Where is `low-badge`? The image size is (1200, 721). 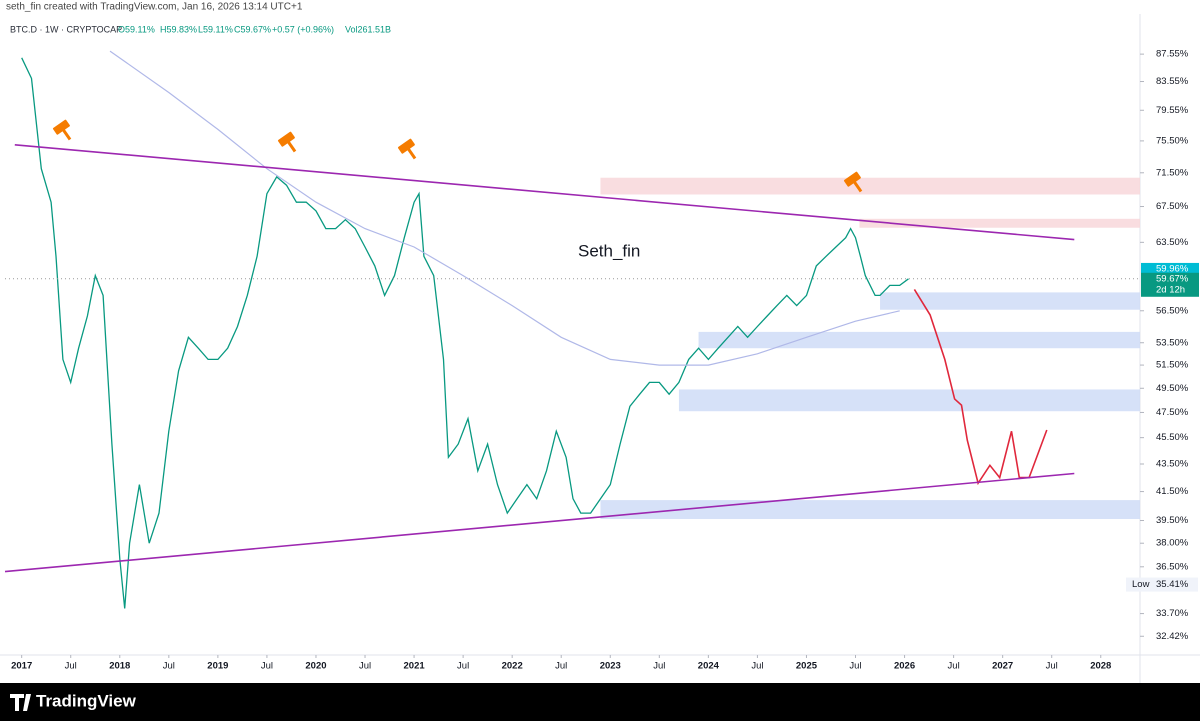
low-badge is located at coordinates (1162, 584).